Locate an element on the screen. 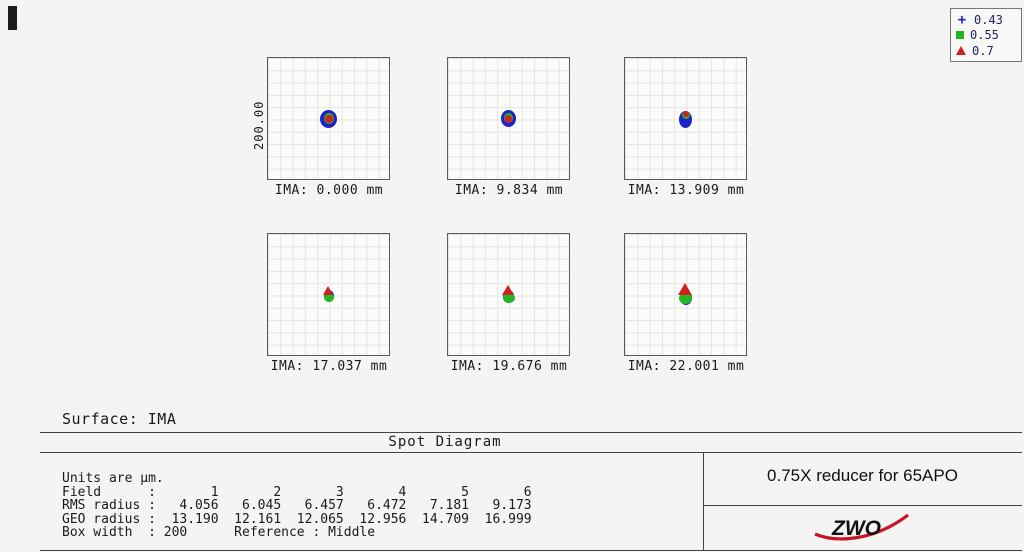  zwo-swoosh-icon is located at coordinates (861, 527).